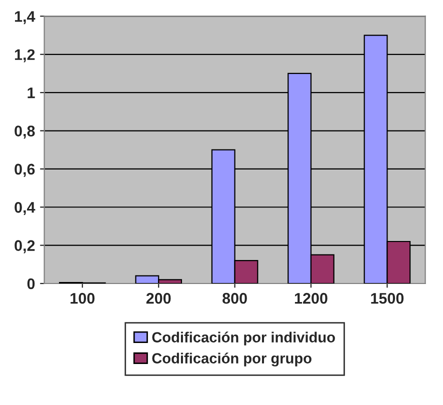 The height and width of the screenshot is (405, 443). Describe the element at coordinates (24, 247) in the screenshot. I see `y-tick-label: 0,2` at that location.